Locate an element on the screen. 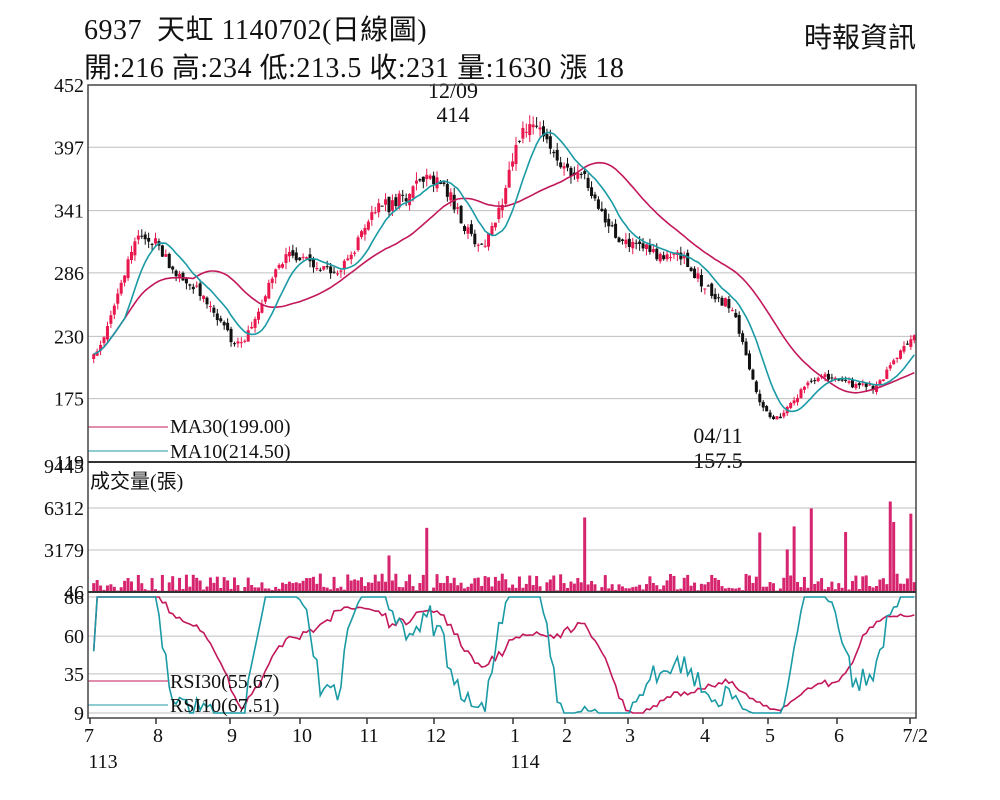  price-tick-label: 341 is located at coordinates (69, 212).